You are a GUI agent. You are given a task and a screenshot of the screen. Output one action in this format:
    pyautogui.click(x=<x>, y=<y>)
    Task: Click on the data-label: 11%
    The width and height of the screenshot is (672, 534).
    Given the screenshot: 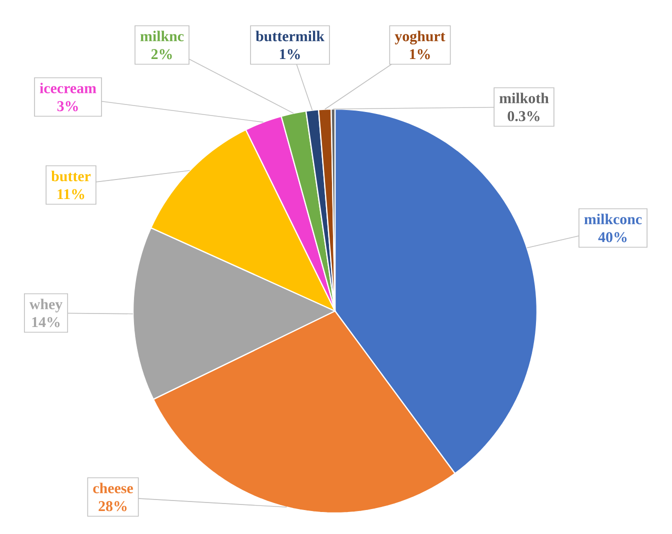 What is the action you would take?
    pyautogui.click(x=71, y=194)
    